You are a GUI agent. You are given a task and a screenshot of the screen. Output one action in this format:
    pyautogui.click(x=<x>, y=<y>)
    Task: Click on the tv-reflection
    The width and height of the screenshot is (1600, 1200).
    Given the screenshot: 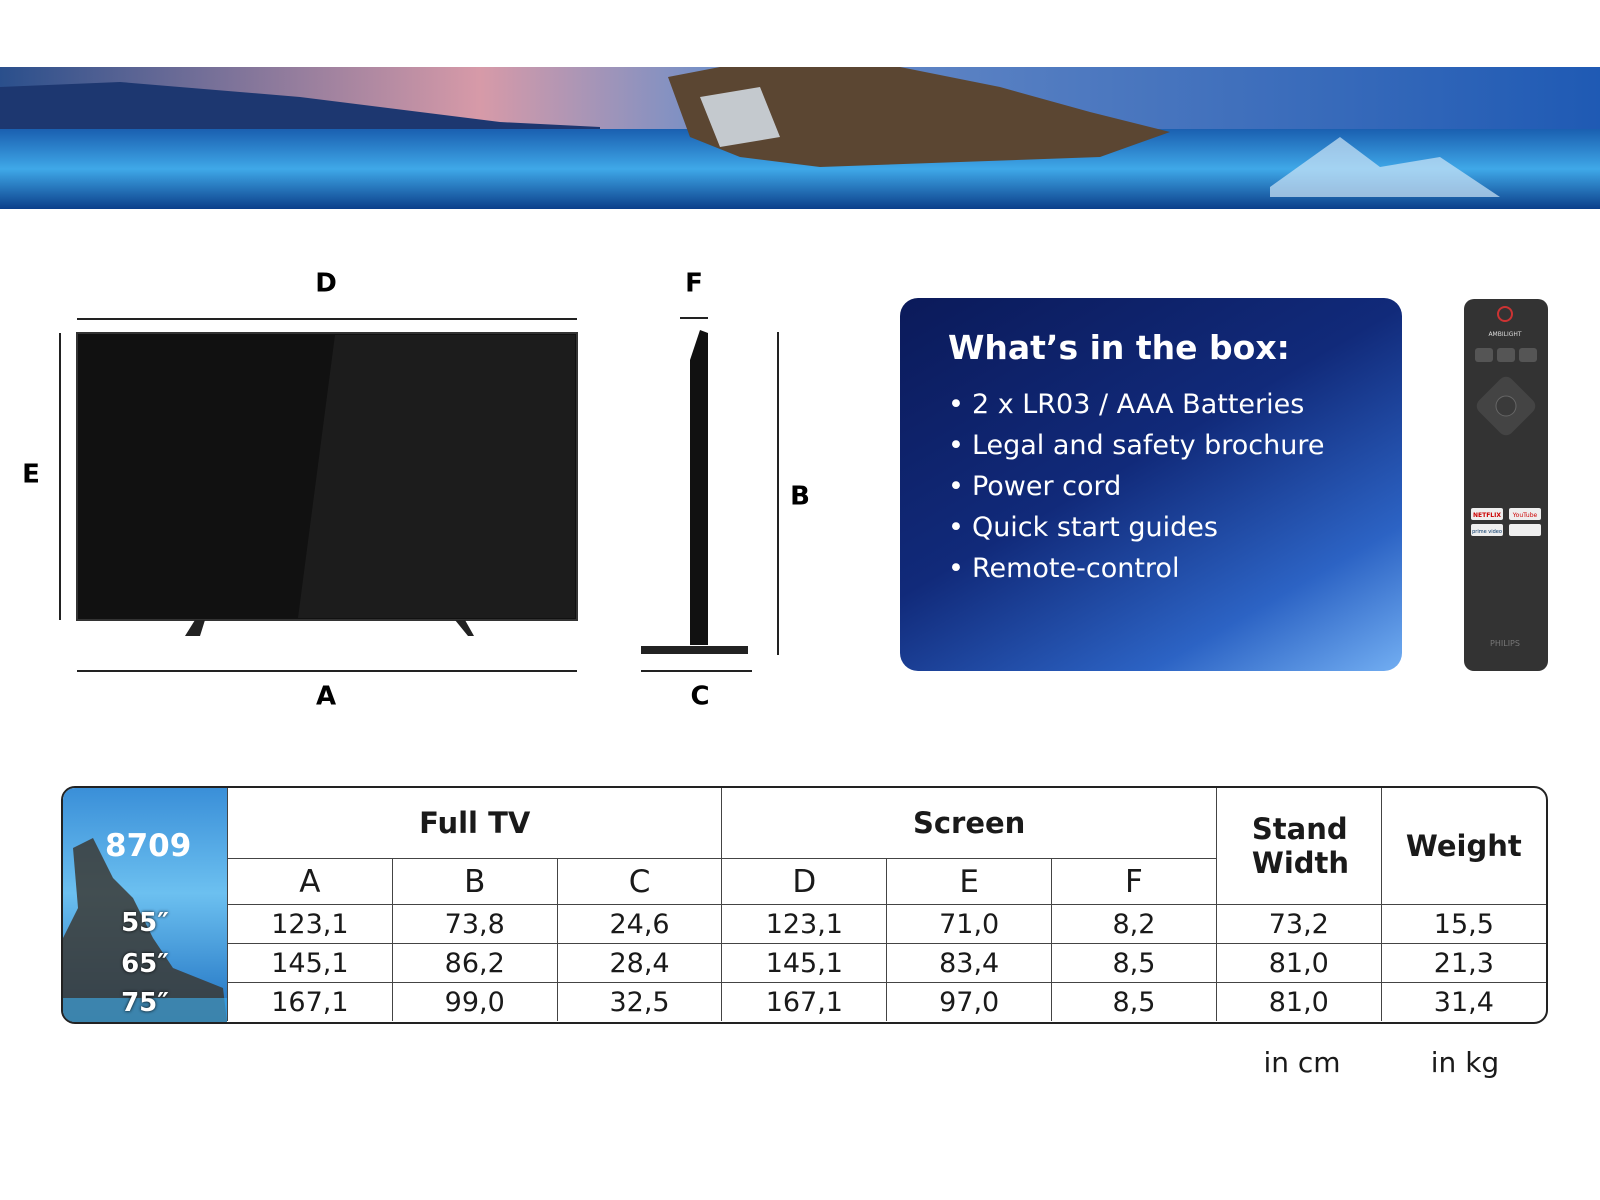 What is the action you would take?
    pyautogui.click(x=436, y=476)
    